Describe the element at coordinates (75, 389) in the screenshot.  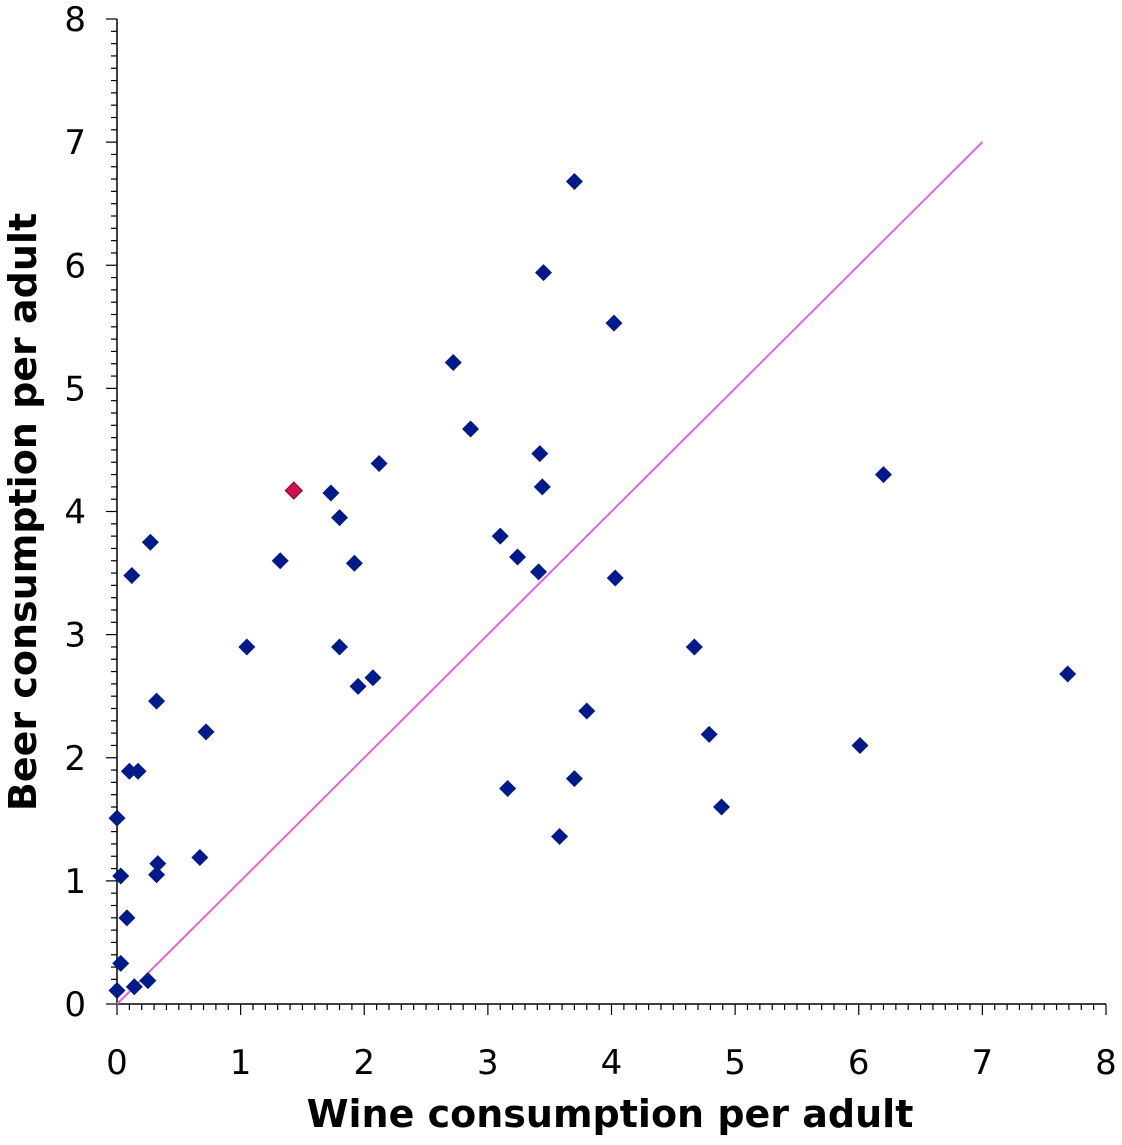
I see `y-tick-label: 5` at that location.